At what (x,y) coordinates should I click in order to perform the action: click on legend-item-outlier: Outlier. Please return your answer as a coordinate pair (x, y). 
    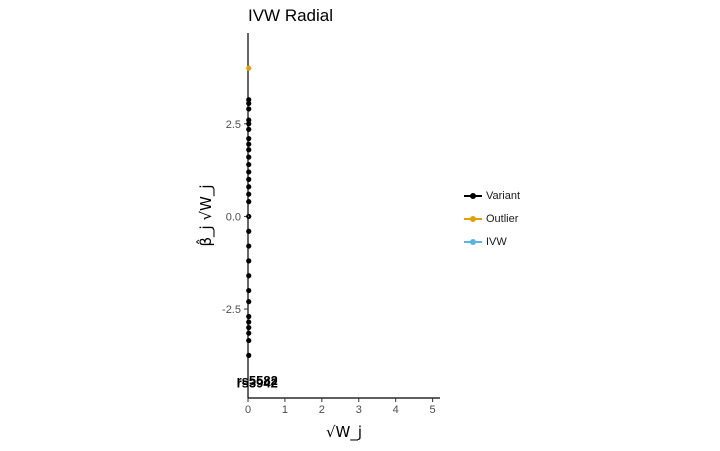
    Looking at the image, I should click on (492, 218).